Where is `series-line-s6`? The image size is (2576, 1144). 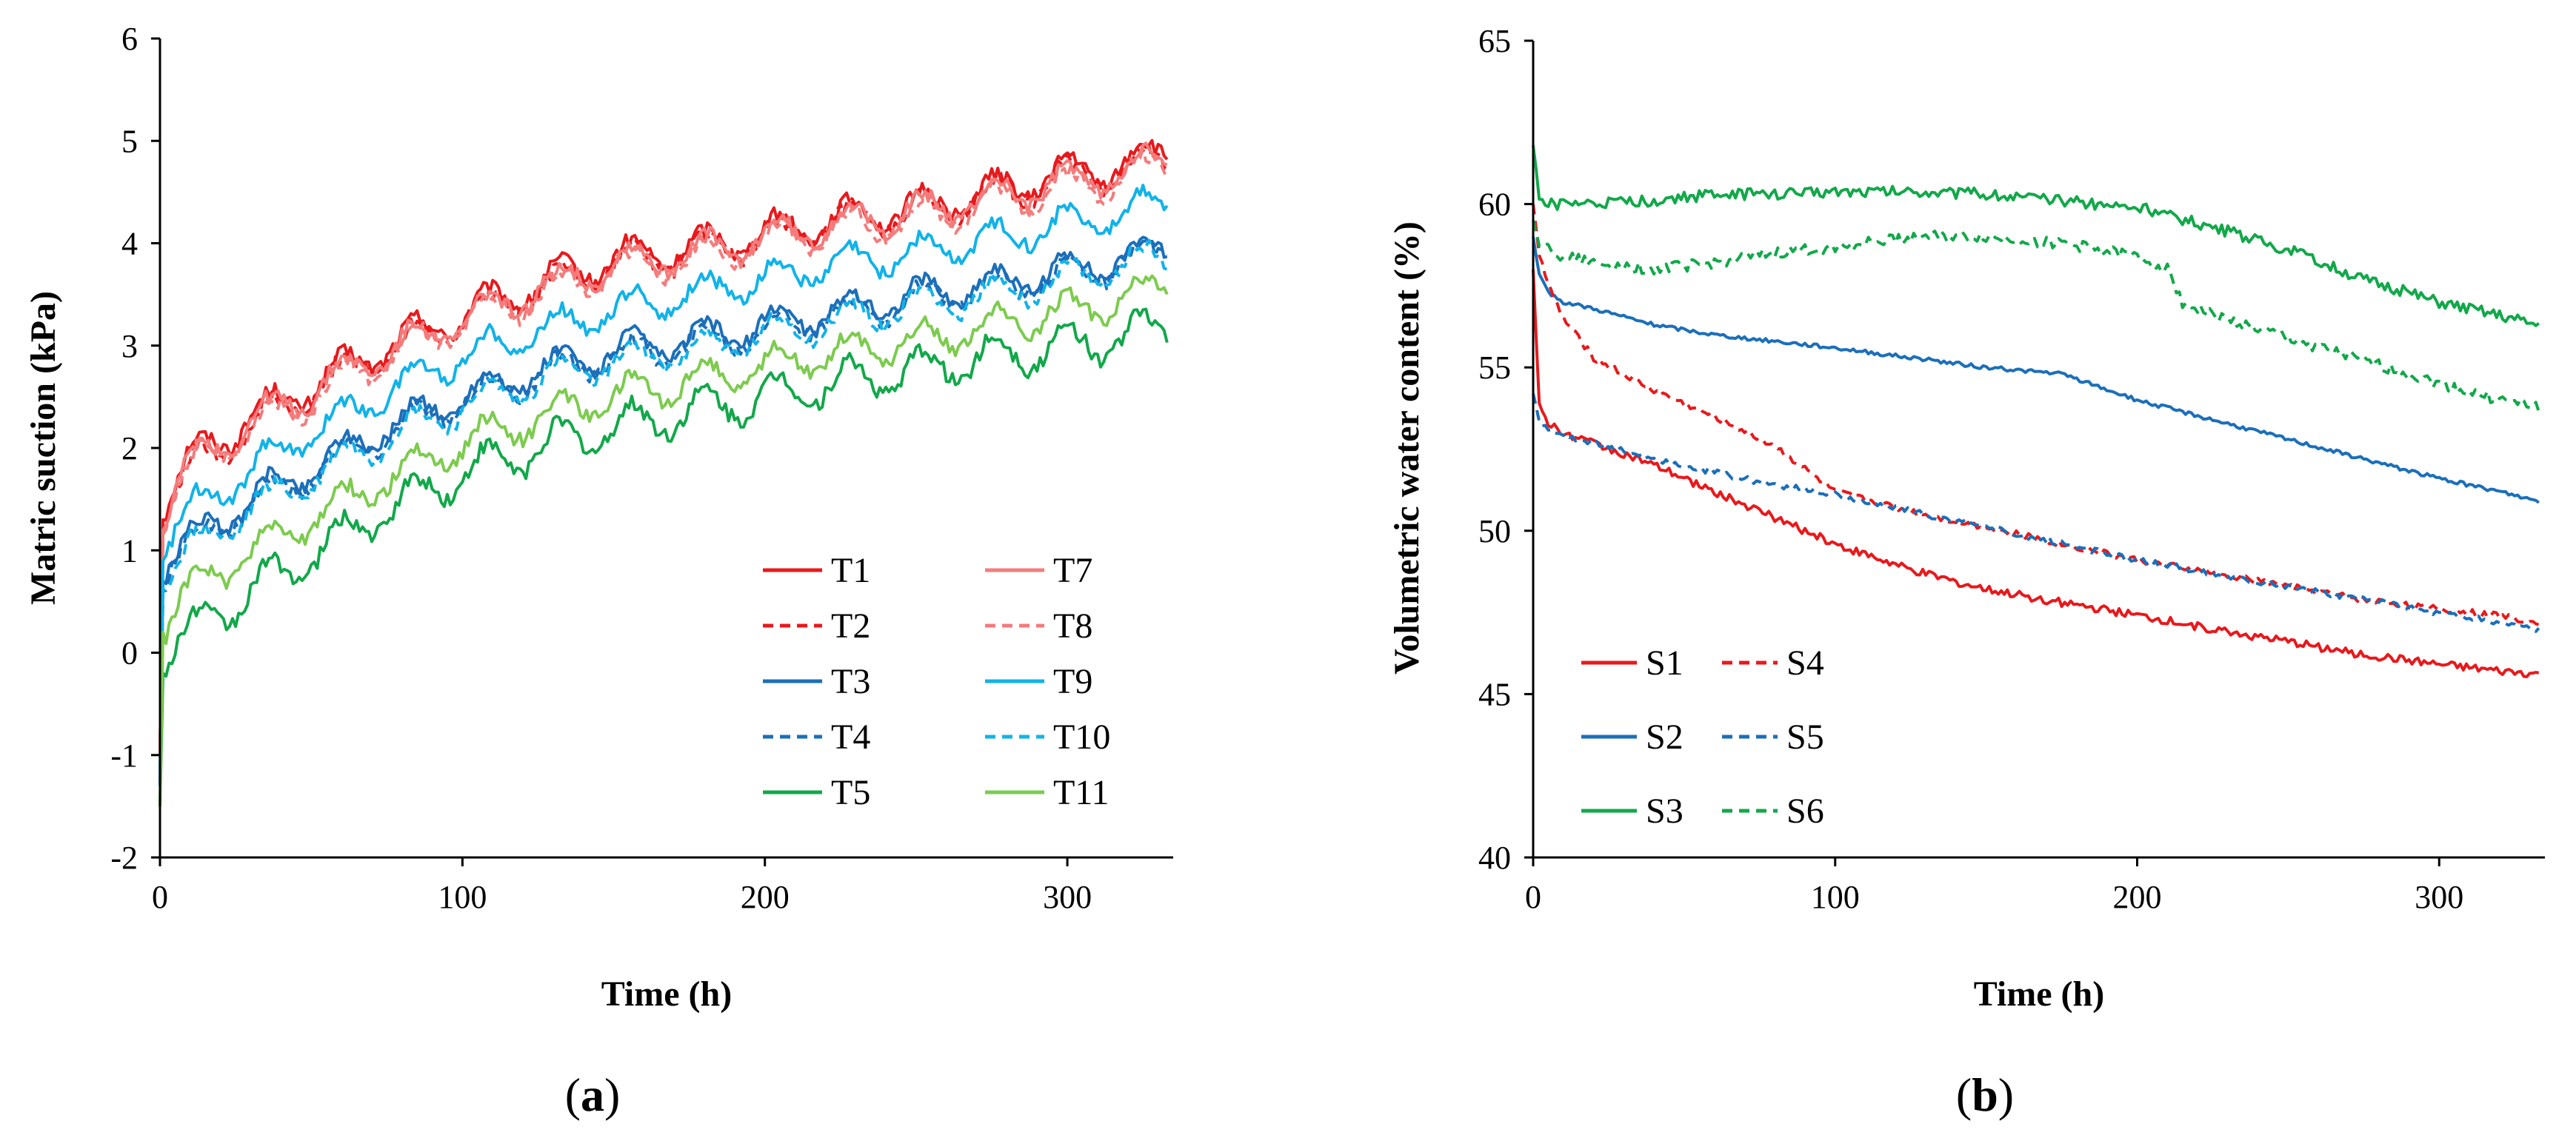 series-line-s6 is located at coordinates (2036, 316).